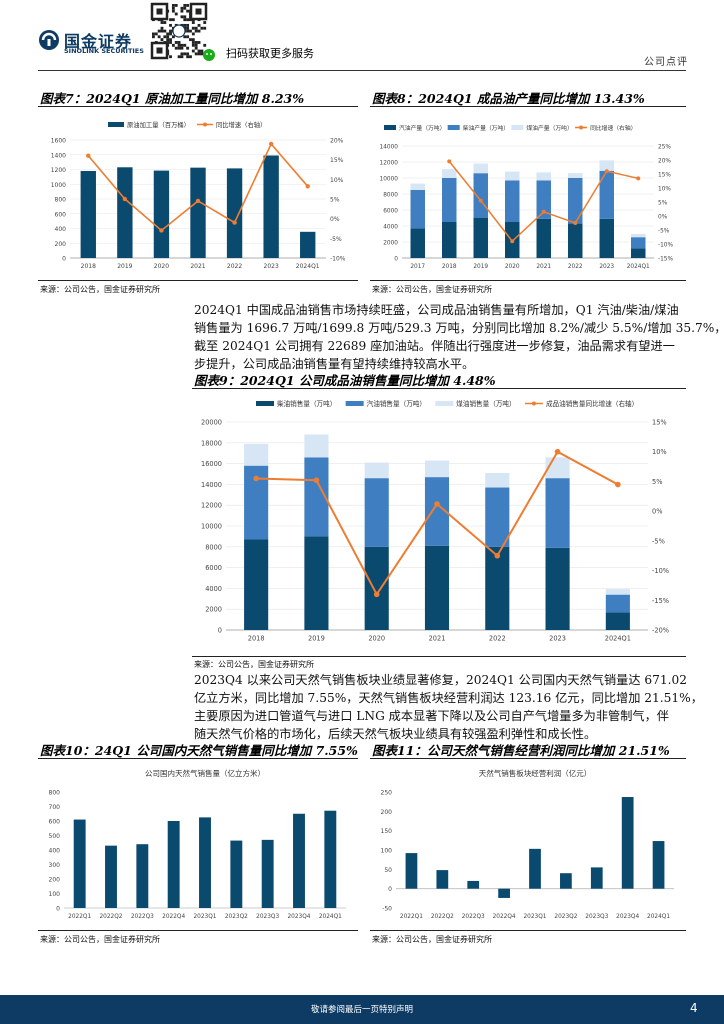 The width and height of the screenshot is (724, 1024). What do you see at coordinates (55, 836) in the screenshot?
I see `y-tick-label: 500` at bounding box center [55, 836].